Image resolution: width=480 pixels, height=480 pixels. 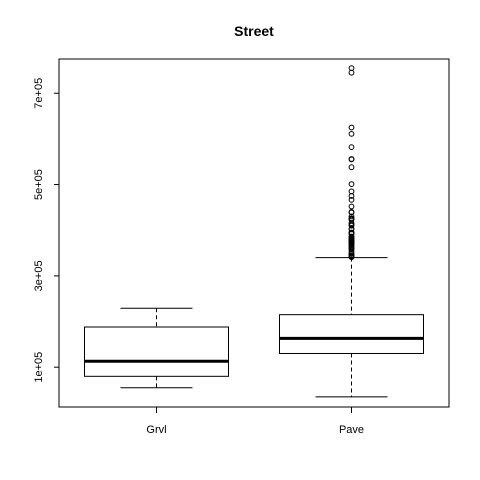 I want to click on y-axis: 1e+05 3e+05 5e+05 7e+05, so click(x=46, y=230).